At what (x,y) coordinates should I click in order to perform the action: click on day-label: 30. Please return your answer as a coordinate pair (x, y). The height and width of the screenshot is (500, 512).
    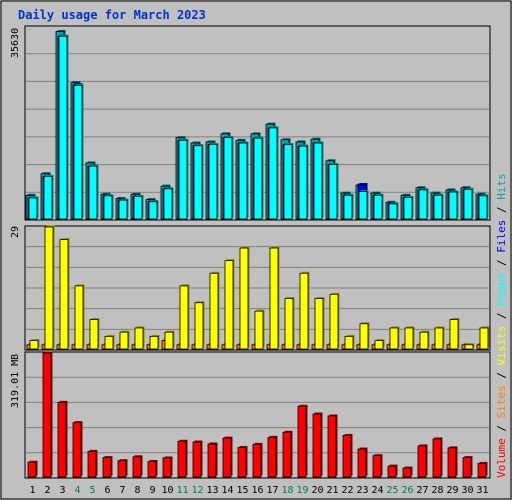
    Looking at the image, I should click on (467, 490).